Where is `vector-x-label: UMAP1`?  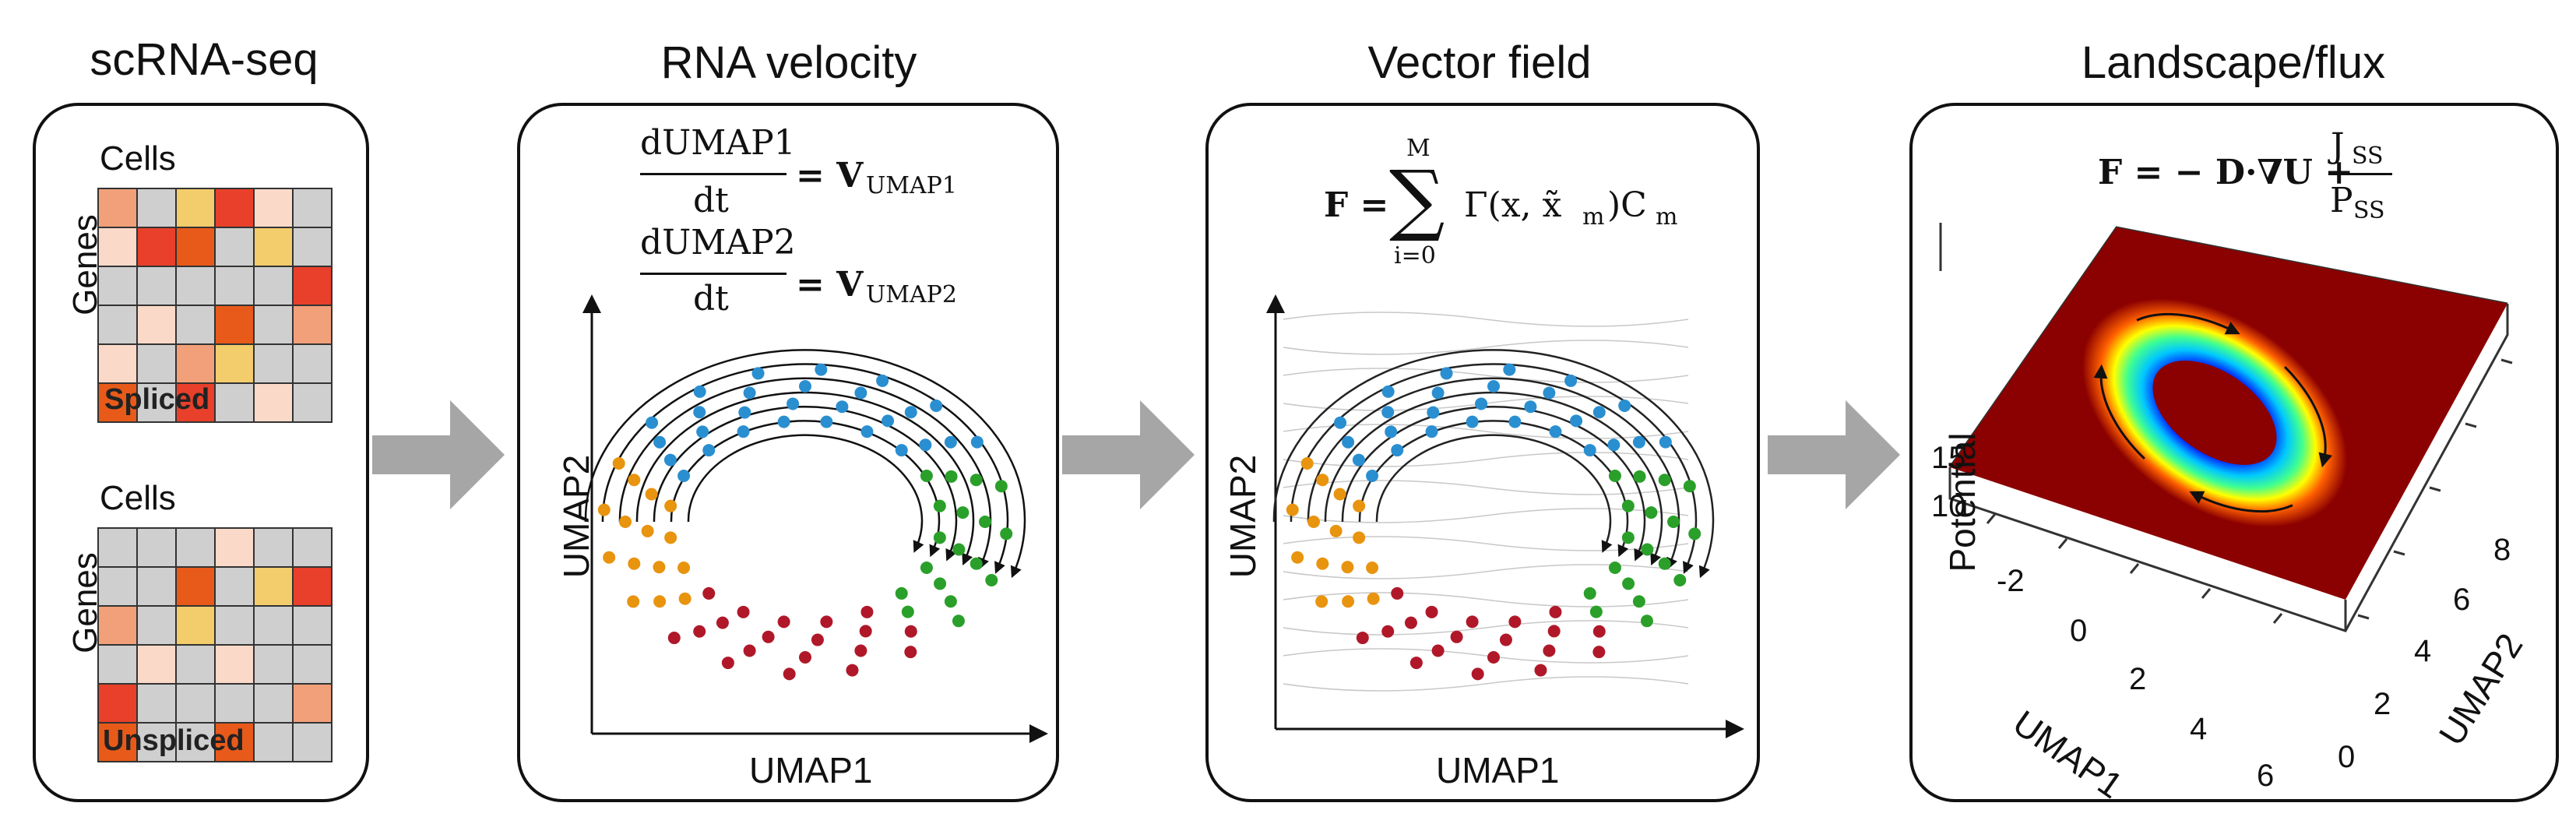 vector-x-label: UMAP1 is located at coordinates (1498, 770).